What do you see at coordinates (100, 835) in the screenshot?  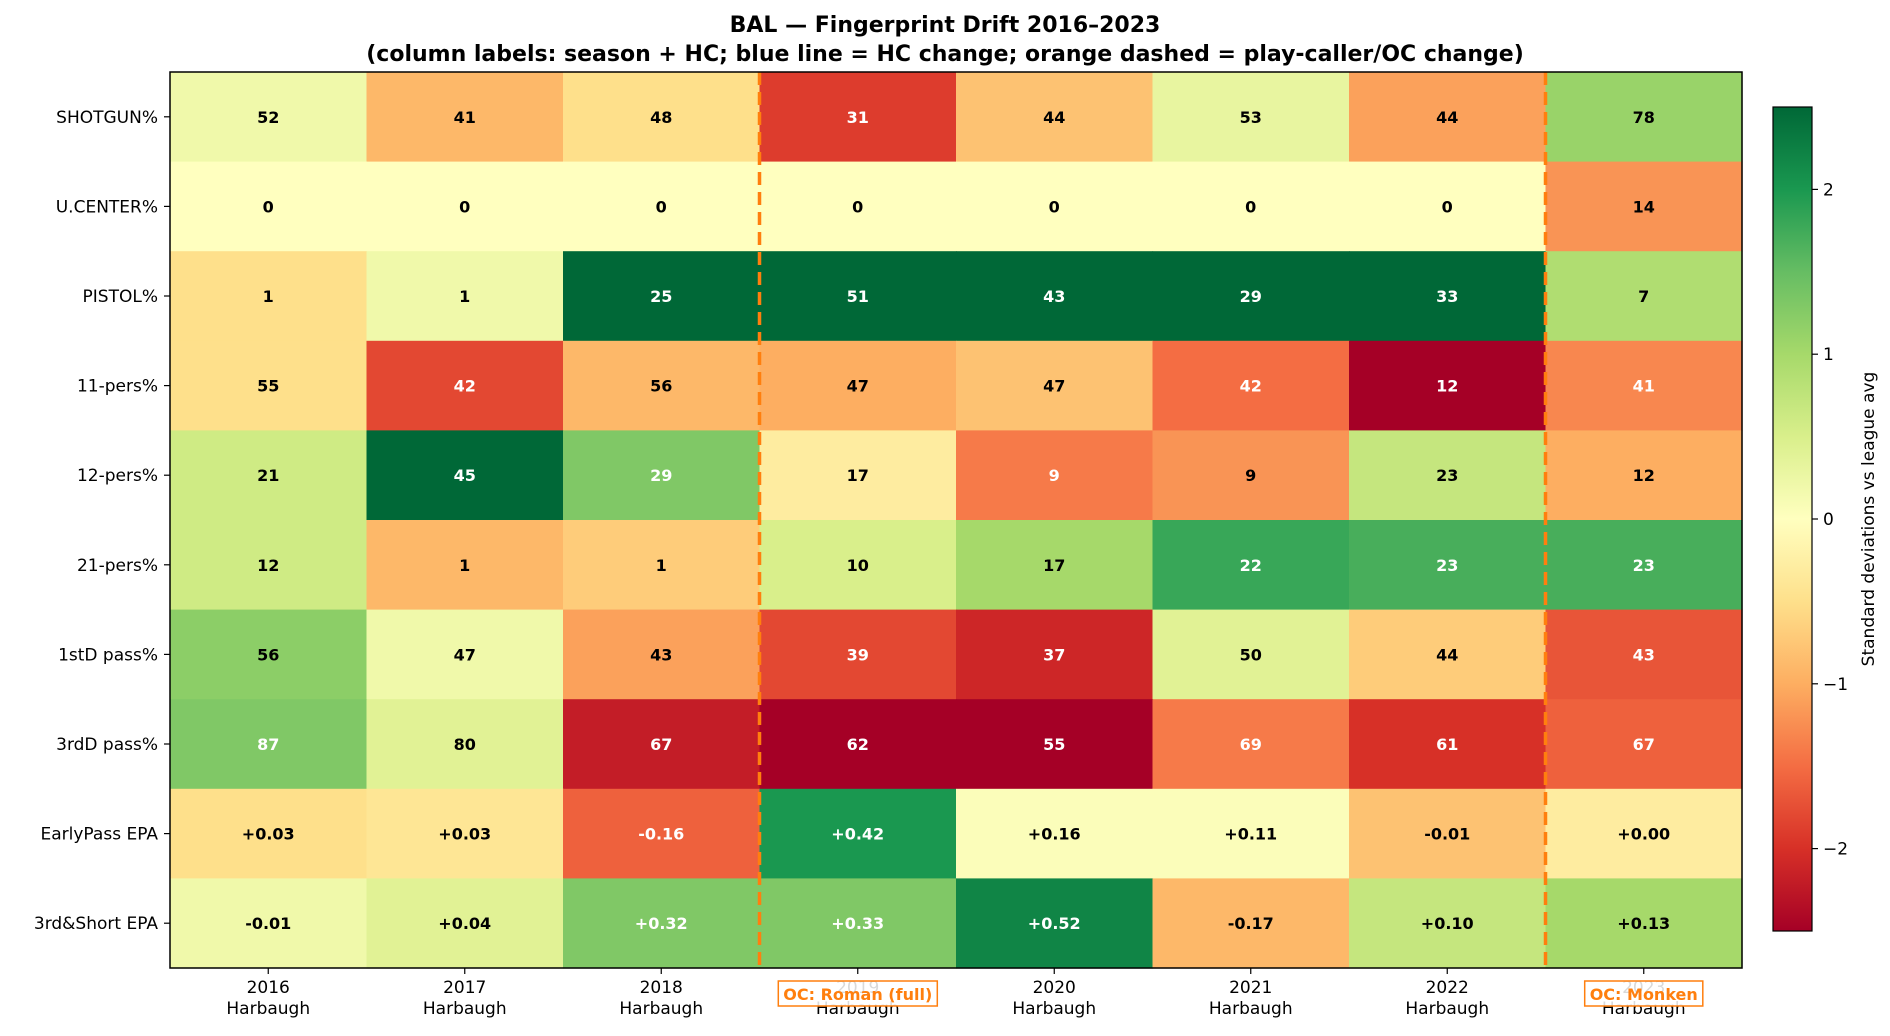 I see `y-tick-label: EarlyPass EPA` at bounding box center [100, 835].